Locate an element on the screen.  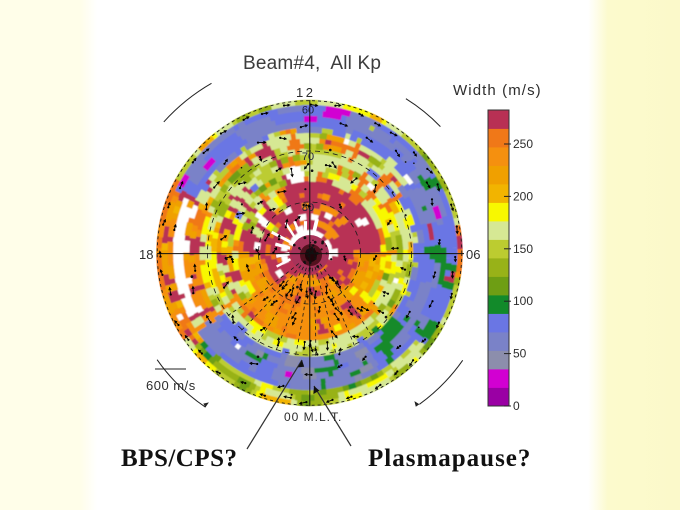
svg-text: 70 is located at coordinates (308, 157).